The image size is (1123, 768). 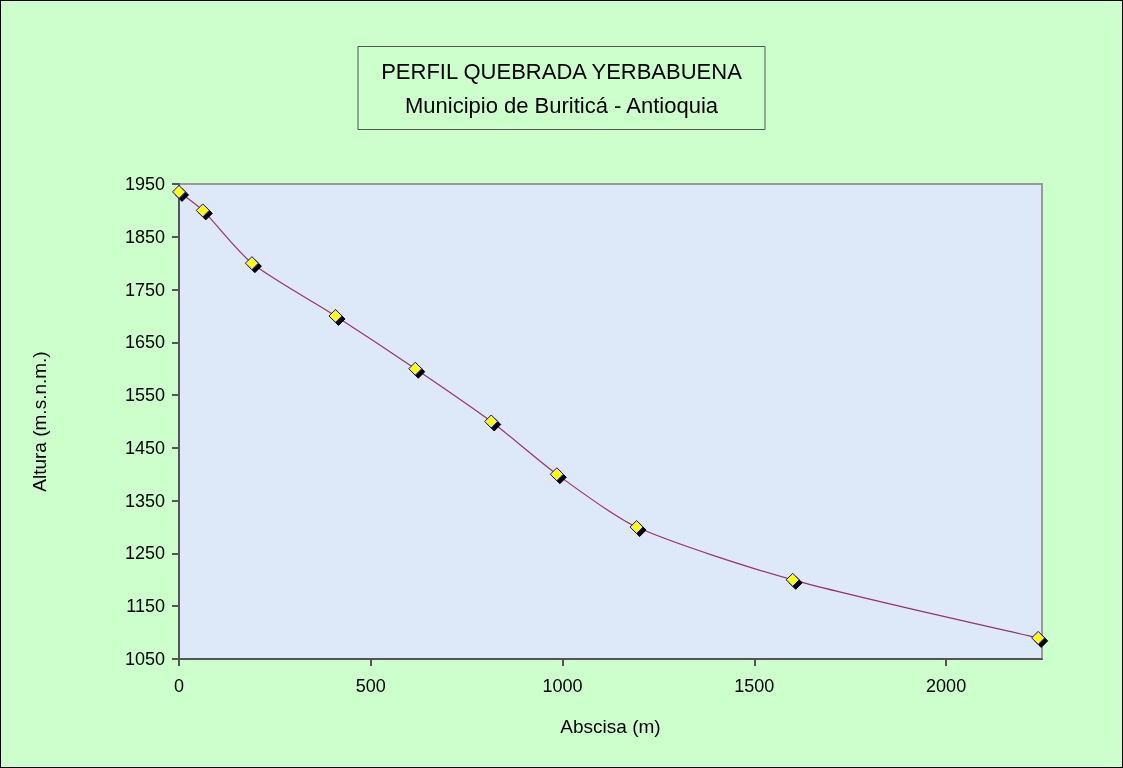 I want to click on chart-subtitle: Municipio de Buriticá - Antioquia, so click(x=561, y=105).